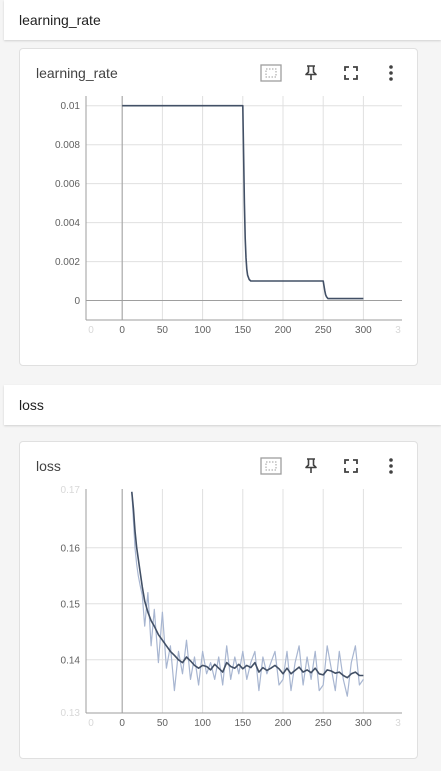 Image resolution: width=441 pixels, height=771 pixels. I want to click on card-title: loss, so click(48, 466).